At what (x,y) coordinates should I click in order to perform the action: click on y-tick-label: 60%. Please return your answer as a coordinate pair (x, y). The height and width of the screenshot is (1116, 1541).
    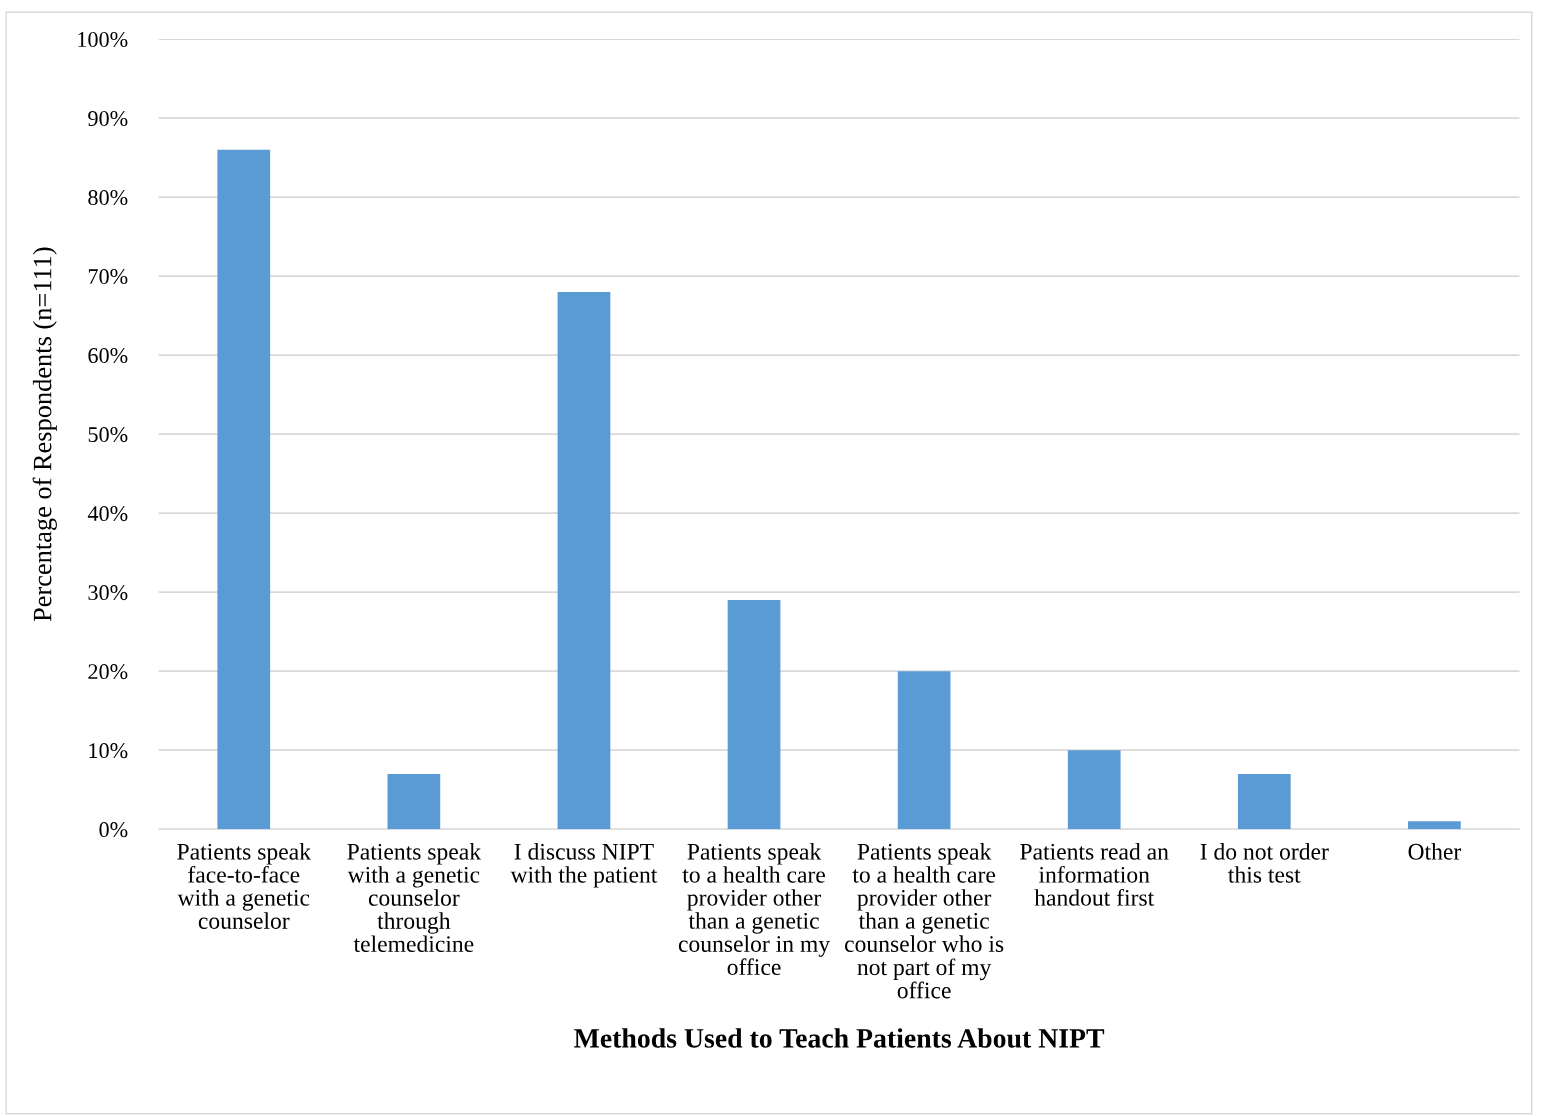
    Looking at the image, I should click on (108, 356).